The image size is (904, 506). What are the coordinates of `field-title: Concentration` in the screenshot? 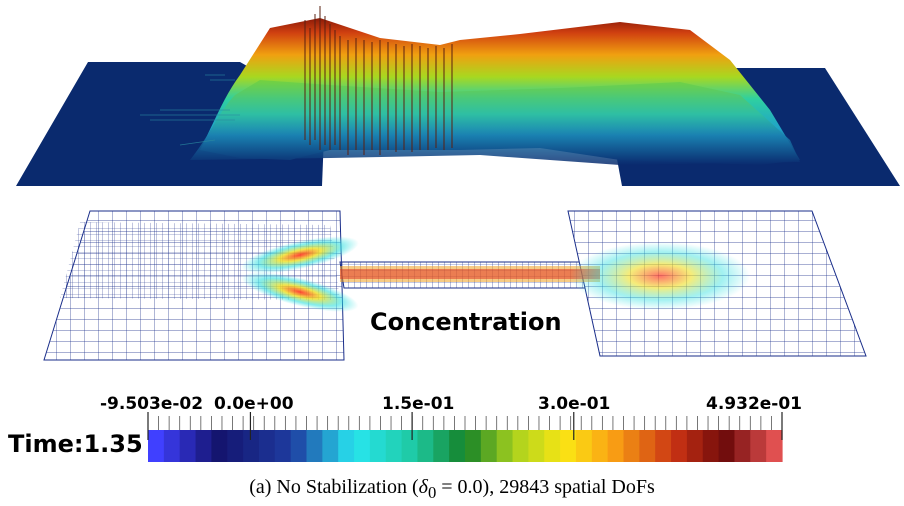 It's located at (466, 322).